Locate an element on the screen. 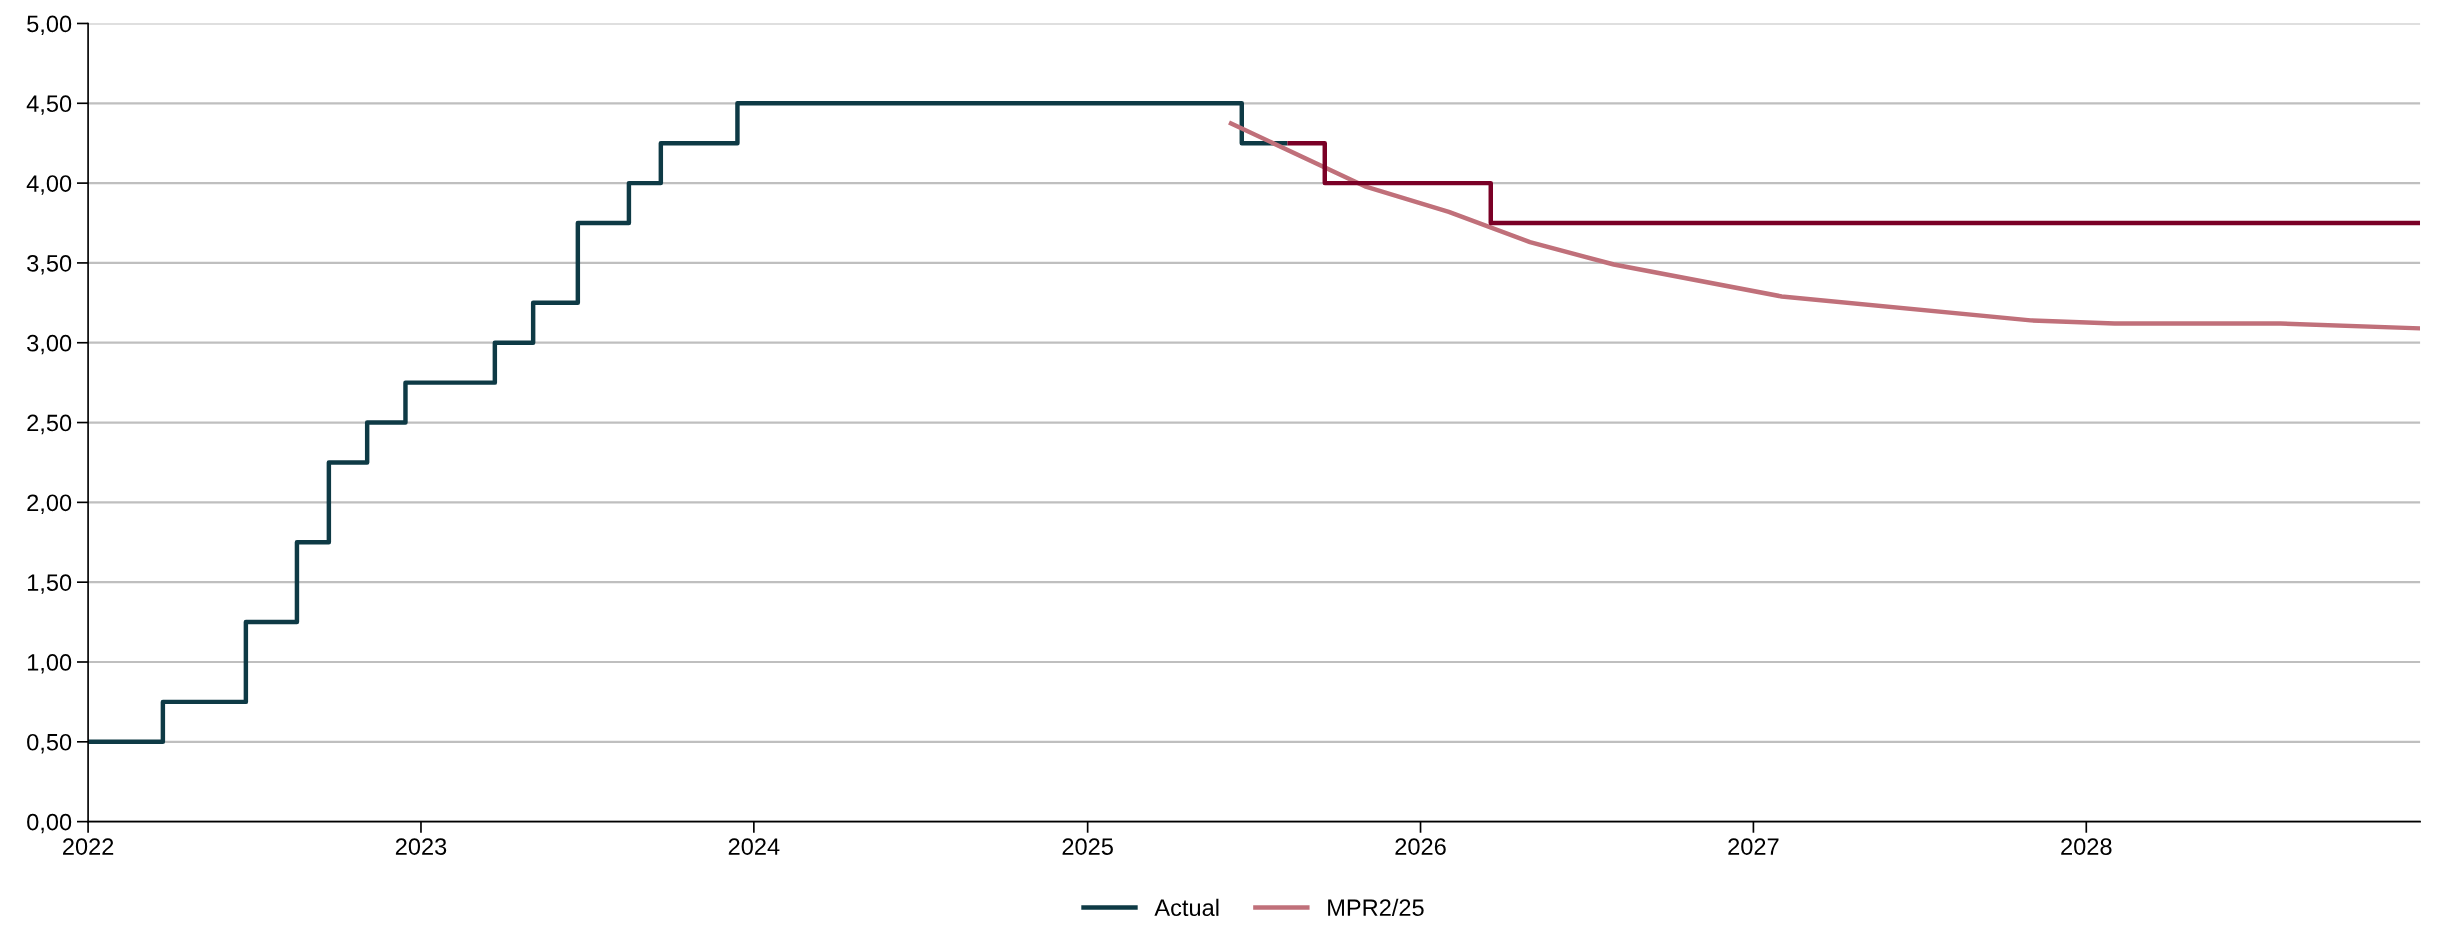 This screenshot has width=2447, height=939. y-tick-label: 4,00 is located at coordinates (49, 185).